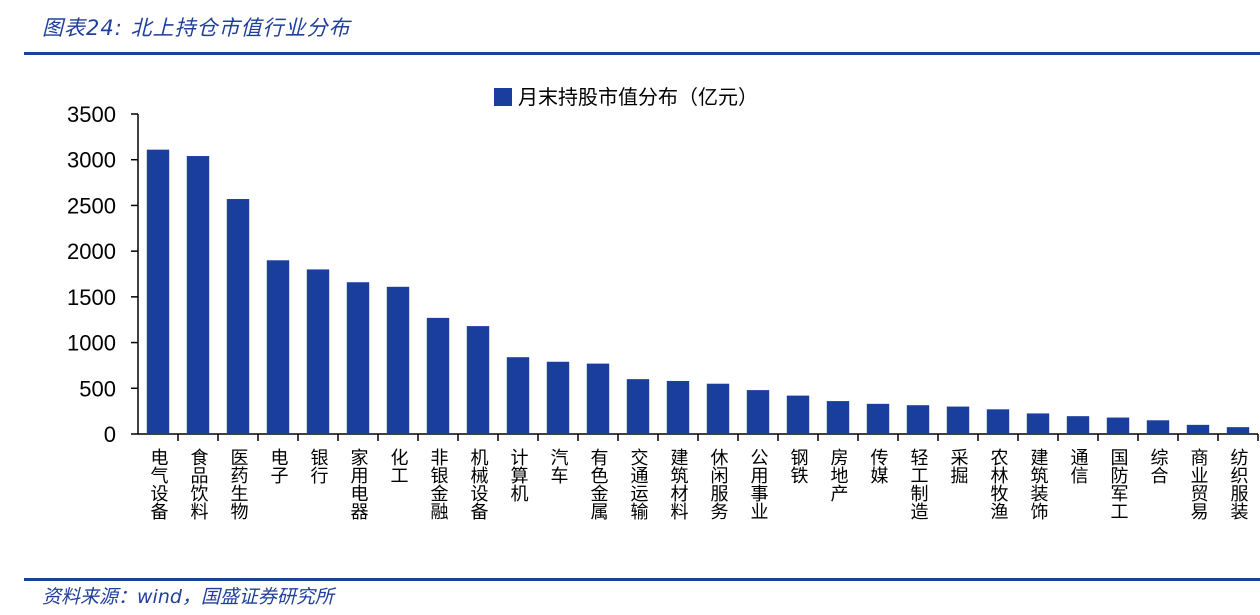 The height and width of the screenshot is (615, 1260). Describe the element at coordinates (878, 466) in the screenshot. I see `category-label: 传媒` at that location.